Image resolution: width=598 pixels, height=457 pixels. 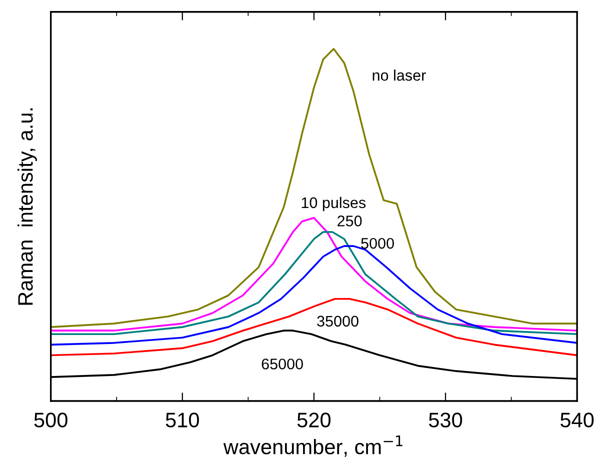 What do you see at coordinates (445, 420) in the screenshot?
I see `x-tick-label: 530` at bounding box center [445, 420].